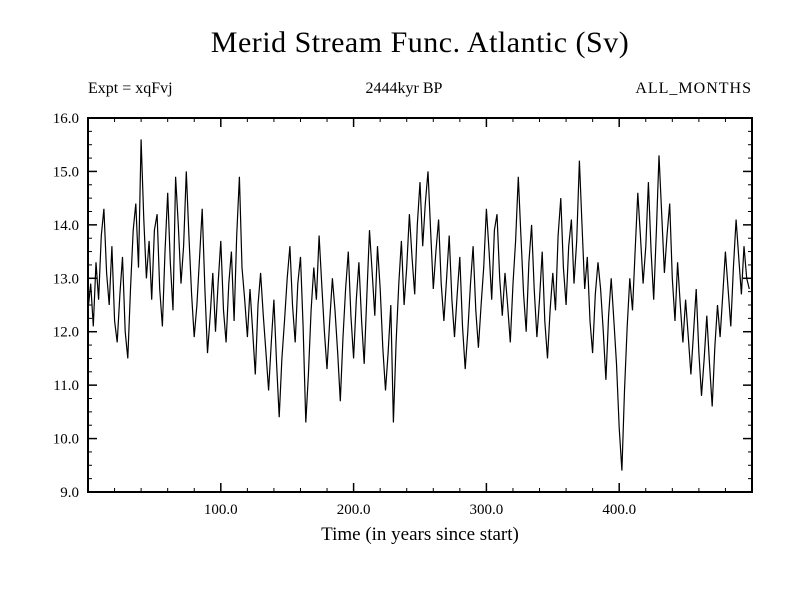 The width and height of the screenshot is (800, 600). I want to click on experiment-label: Expt = xqFvj, so click(130, 88).